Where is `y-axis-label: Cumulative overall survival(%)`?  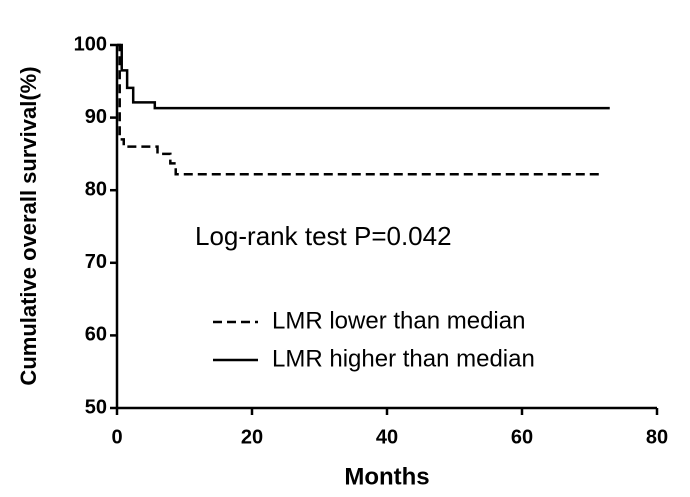 y-axis-label: Cumulative overall survival(%) is located at coordinates (28, 225).